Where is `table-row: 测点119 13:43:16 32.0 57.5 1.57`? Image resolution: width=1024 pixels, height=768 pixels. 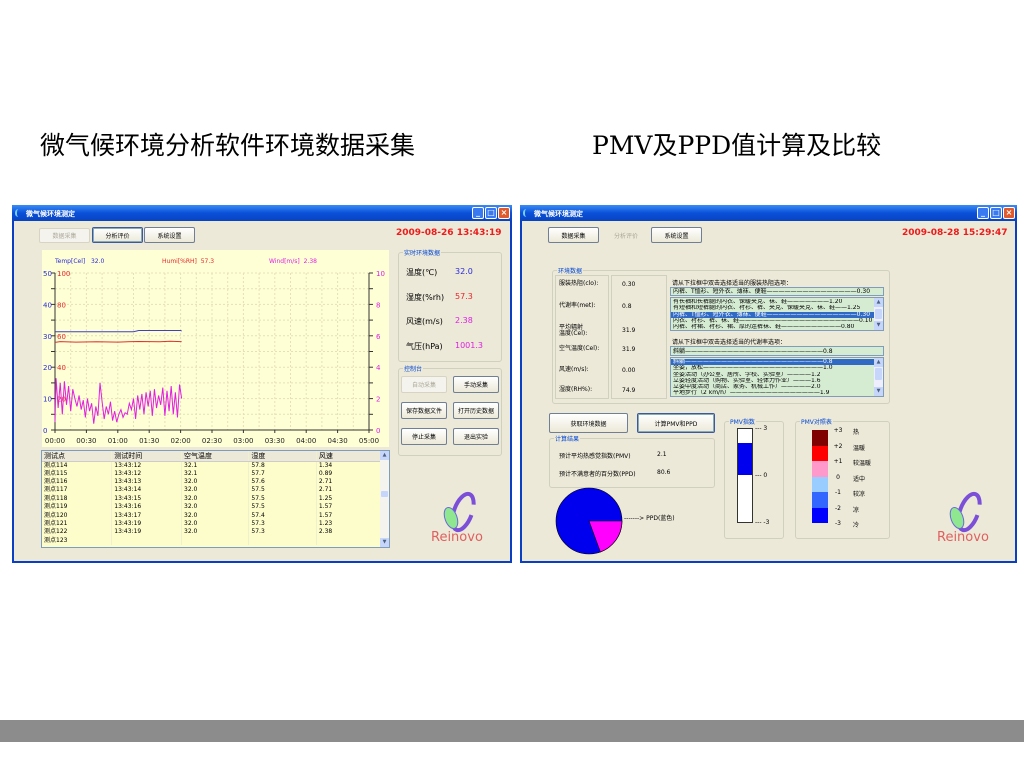 table-row: 测点119 13:43:16 32.0 57.5 1.57 is located at coordinates (212, 507).